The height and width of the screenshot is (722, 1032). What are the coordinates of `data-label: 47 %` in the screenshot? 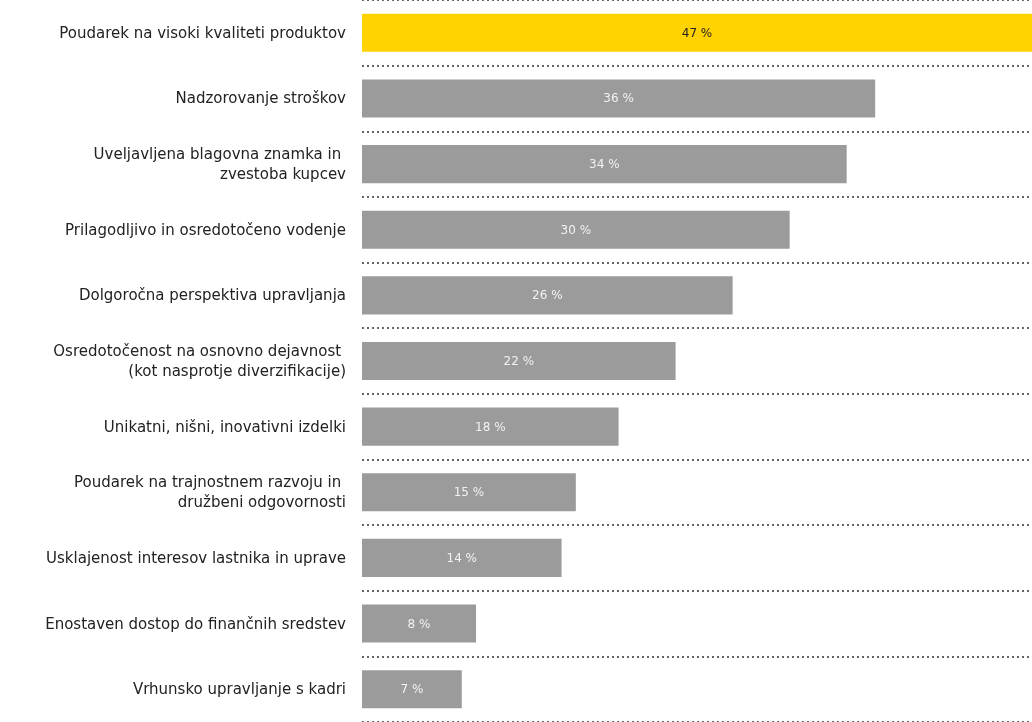 It's located at (697, 32).